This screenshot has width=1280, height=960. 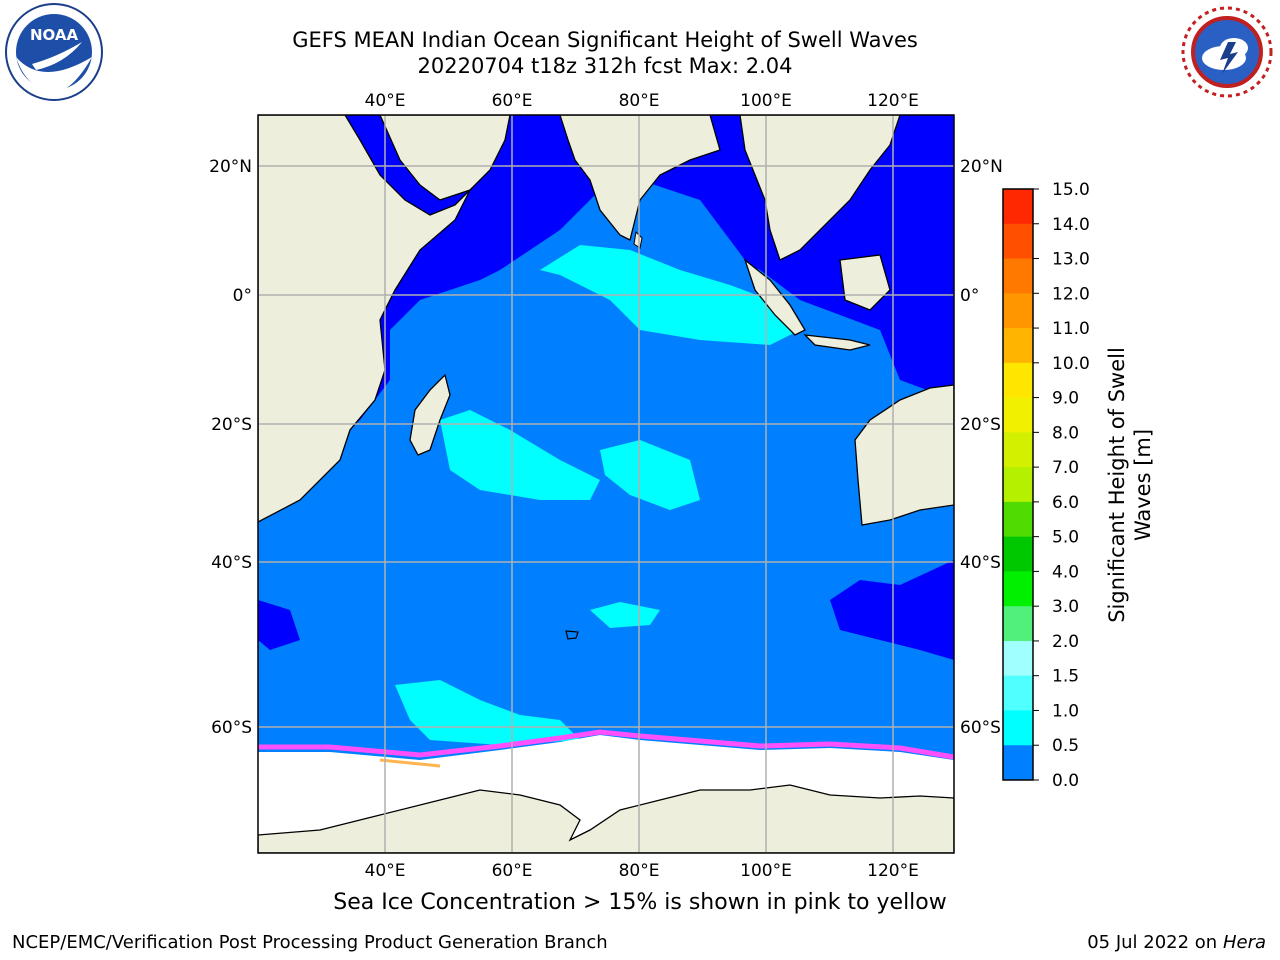 I want to click on arabia, so click(x=445, y=158).